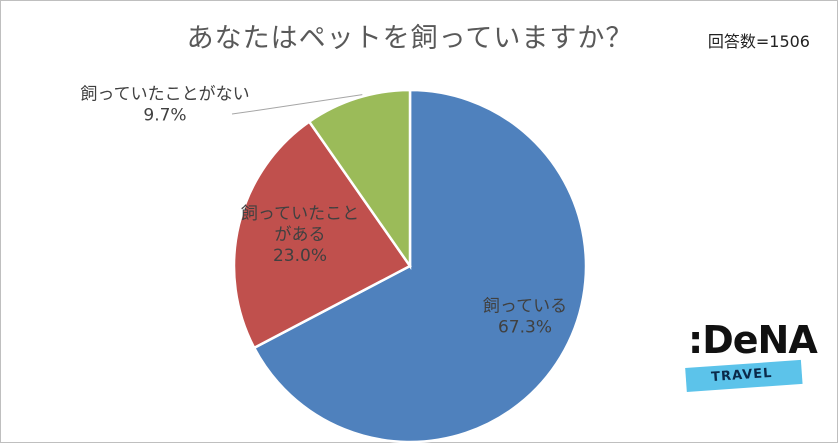 Image resolution: width=840 pixels, height=445 pixels. Describe the element at coordinates (525, 307) in the screenshot. I see `slice-category-label: 飼っている` at that location.